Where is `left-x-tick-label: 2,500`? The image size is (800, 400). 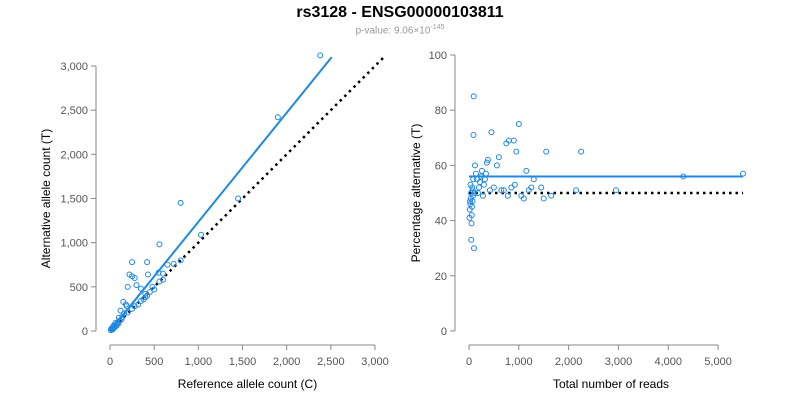
left-x-tick-label: 2,500 is located at coordinates (331, 362).